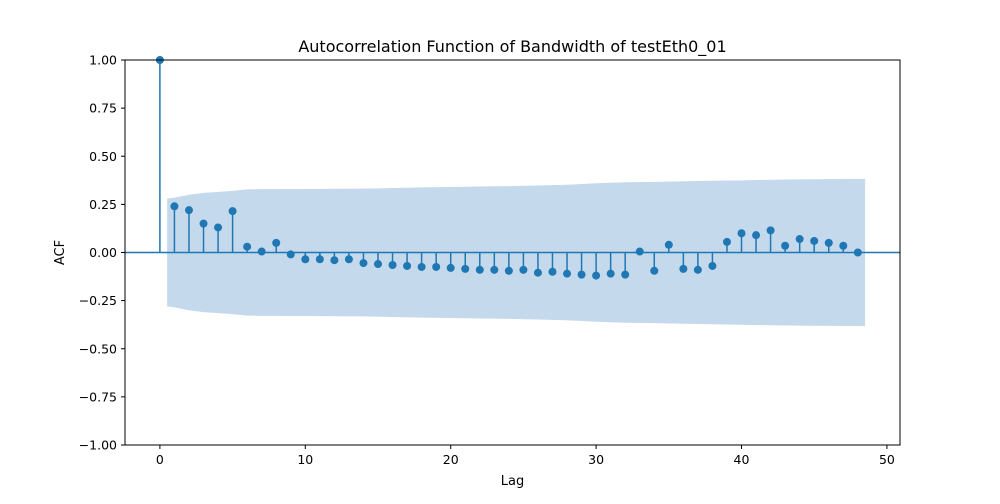 The image size is (1000, 504). Describe the element at coordinates (742, 459) in the screenshot. I see `x-tick-label: 40` at that location.